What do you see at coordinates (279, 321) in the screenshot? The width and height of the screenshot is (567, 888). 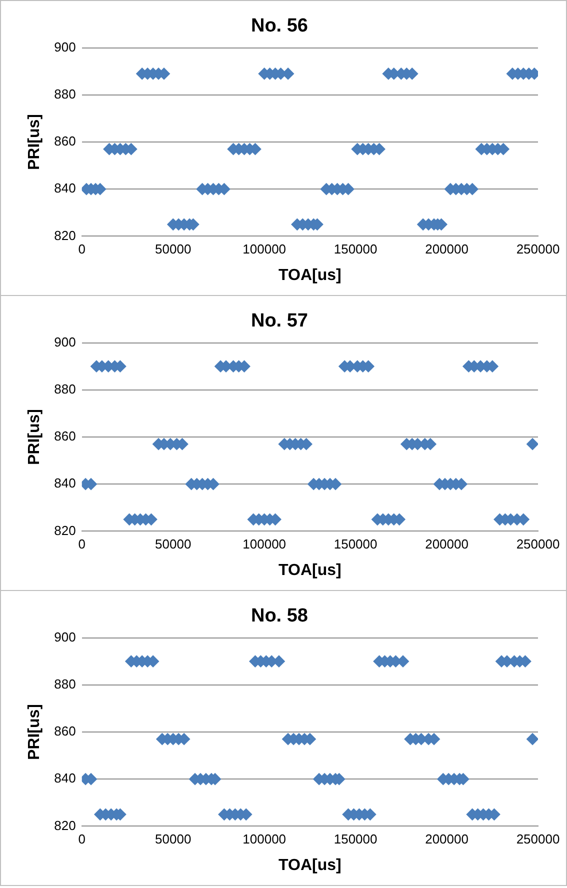 I see `chart-title: No. 57` at bounding box center [279, 321].